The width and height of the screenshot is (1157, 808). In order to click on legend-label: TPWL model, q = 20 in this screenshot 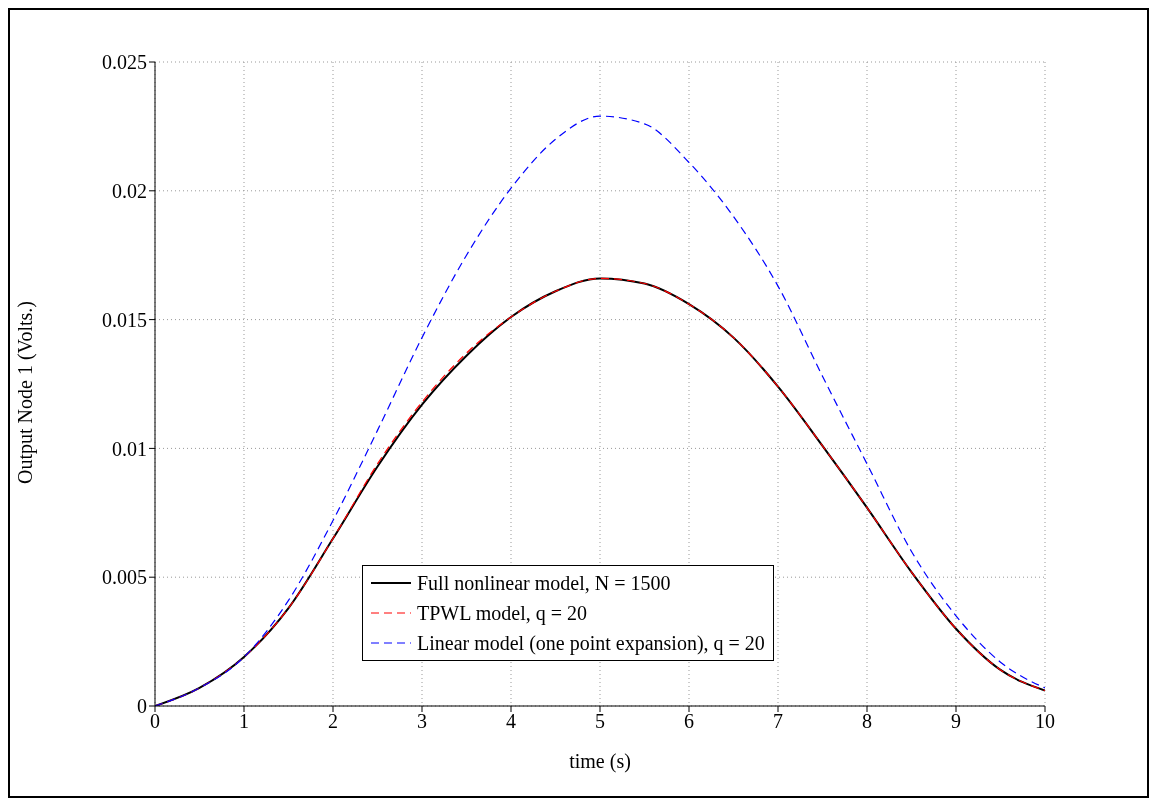, I will do `click(502, 613)`.